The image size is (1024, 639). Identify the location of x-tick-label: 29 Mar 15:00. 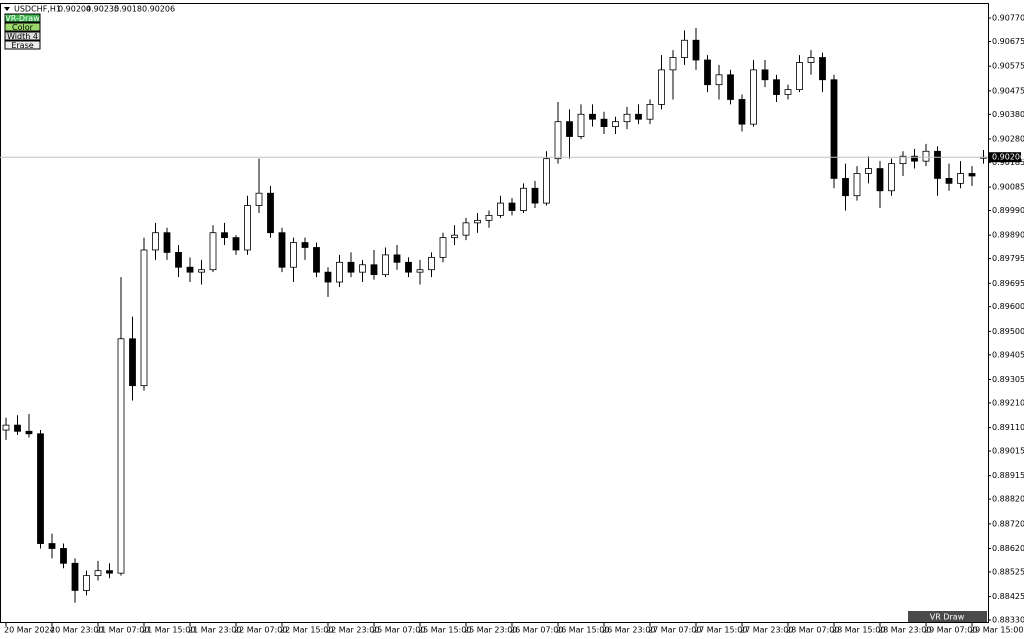
(996, 630).